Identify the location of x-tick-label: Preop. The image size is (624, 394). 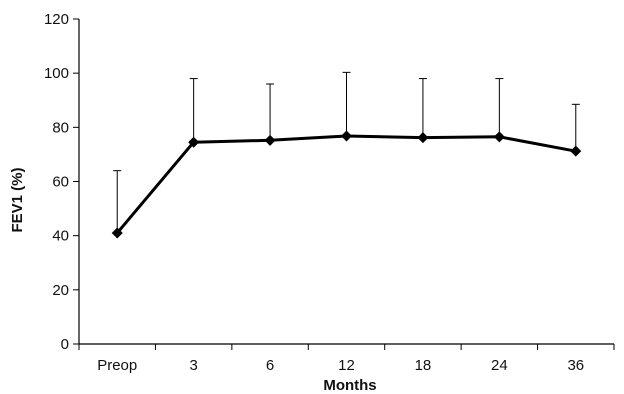
(117, 365).